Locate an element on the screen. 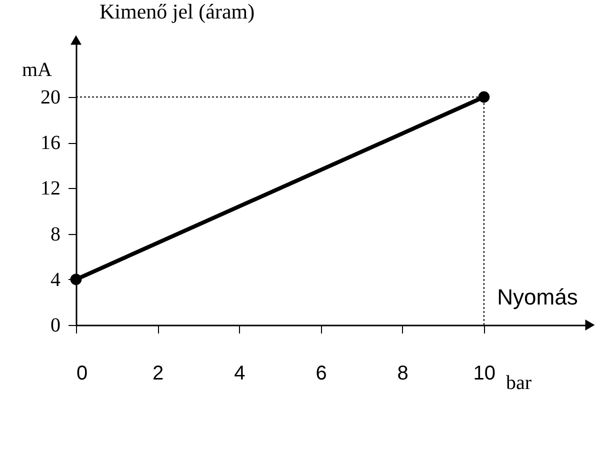 The height and width of the screenshot is (453, 603). y-axis-title: Kimenő jel (áram) is located at coordinates (177, 12).